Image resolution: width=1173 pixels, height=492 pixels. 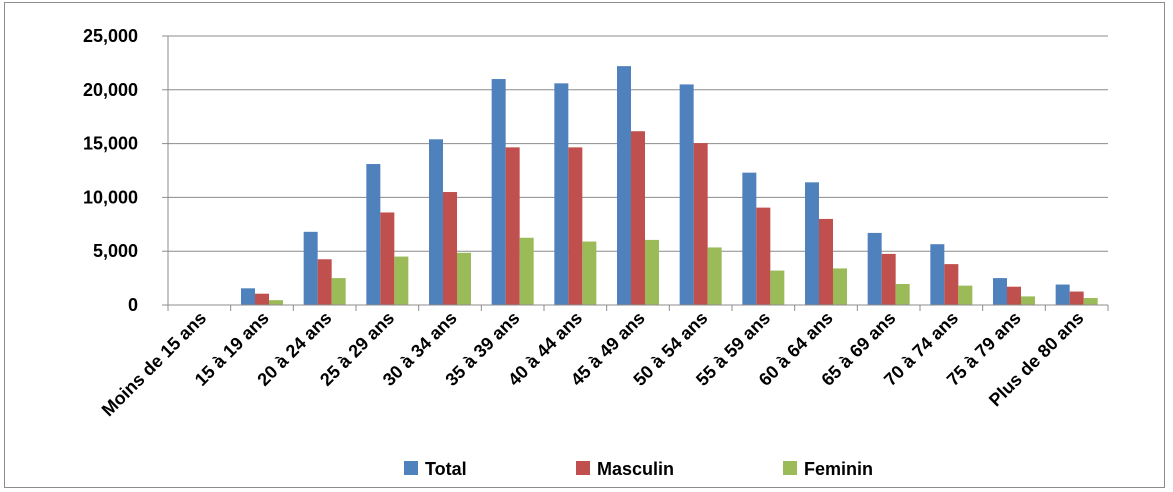 I want to click on legend: Total Masculin Feminin, so click(x=638, y=469).